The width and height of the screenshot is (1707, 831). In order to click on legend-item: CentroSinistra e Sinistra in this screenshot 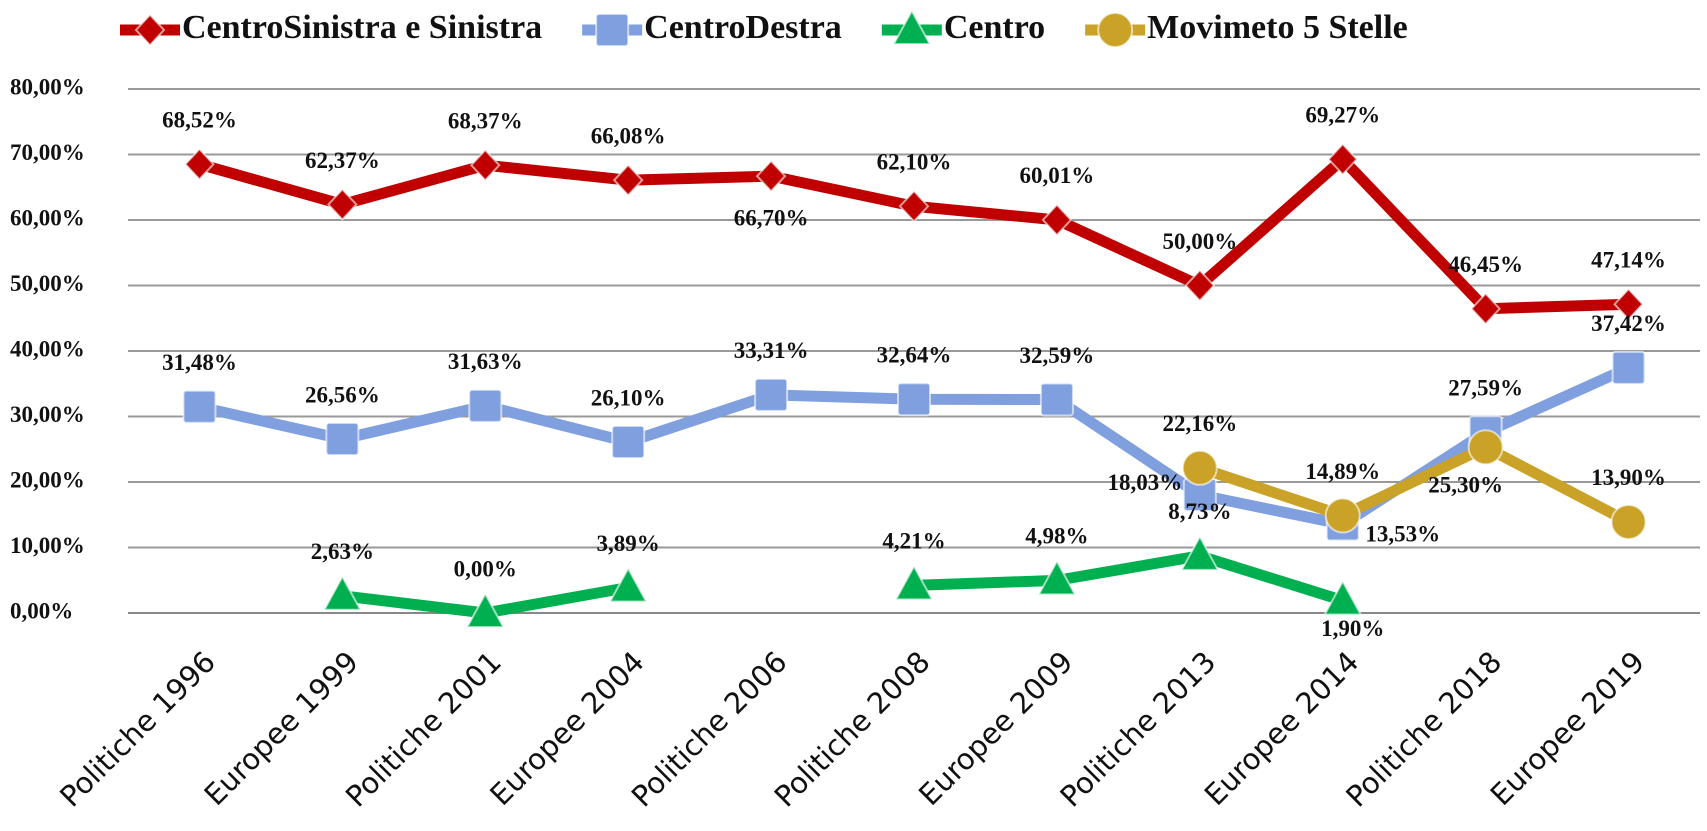, I will do `click(331, 28)`.